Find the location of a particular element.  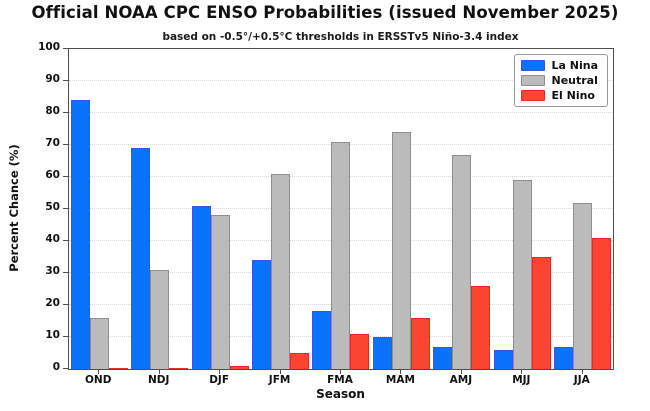

bar-group-amj is located at coordinates (462, 209).